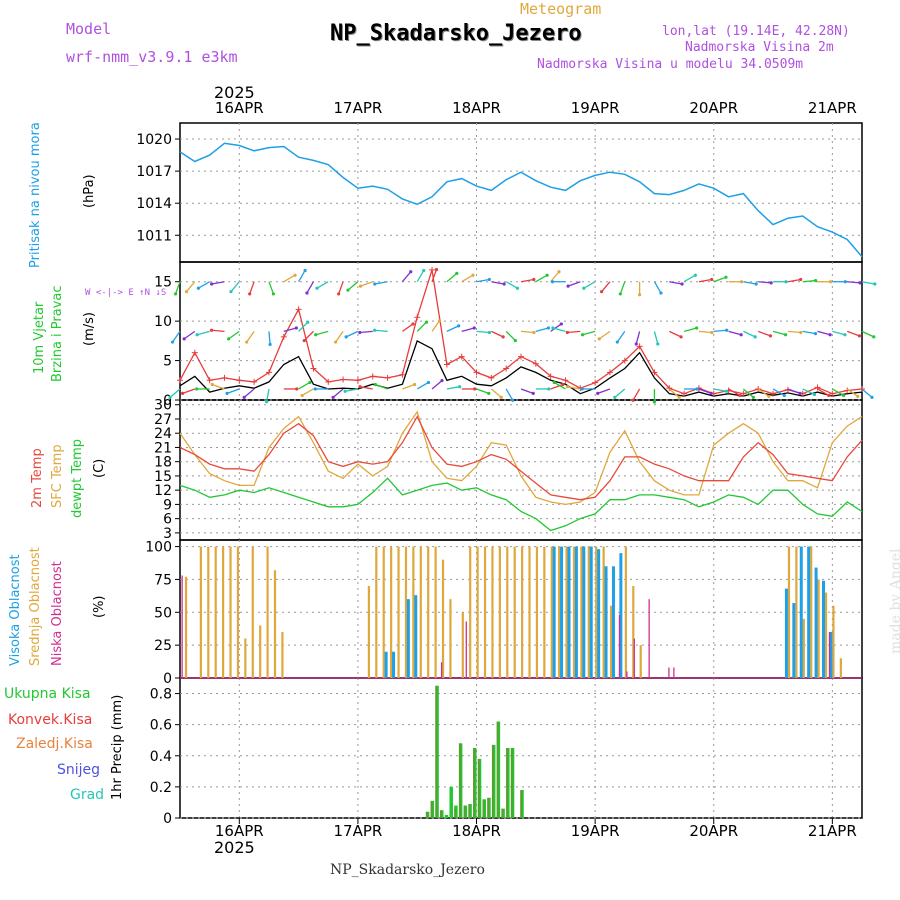 The image size is (900, 900). Describe the element at coordinates (407, 870) in the screenshot. I see `footer-station: NP_Skadarsko_Jezero` at that location.